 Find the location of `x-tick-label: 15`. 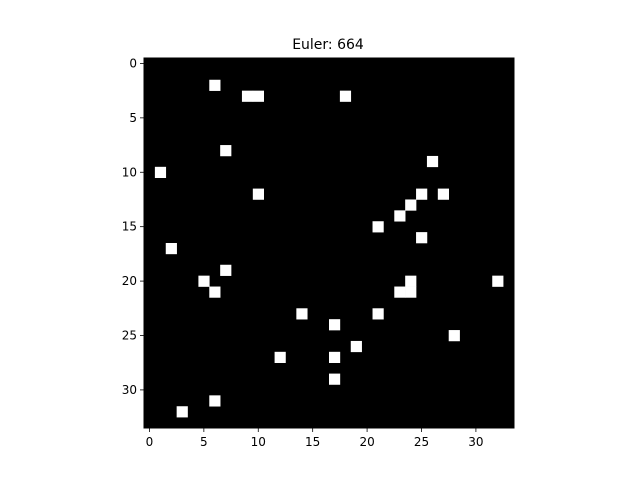

x-tick-label: 15 is located at coordinates (312, 442).